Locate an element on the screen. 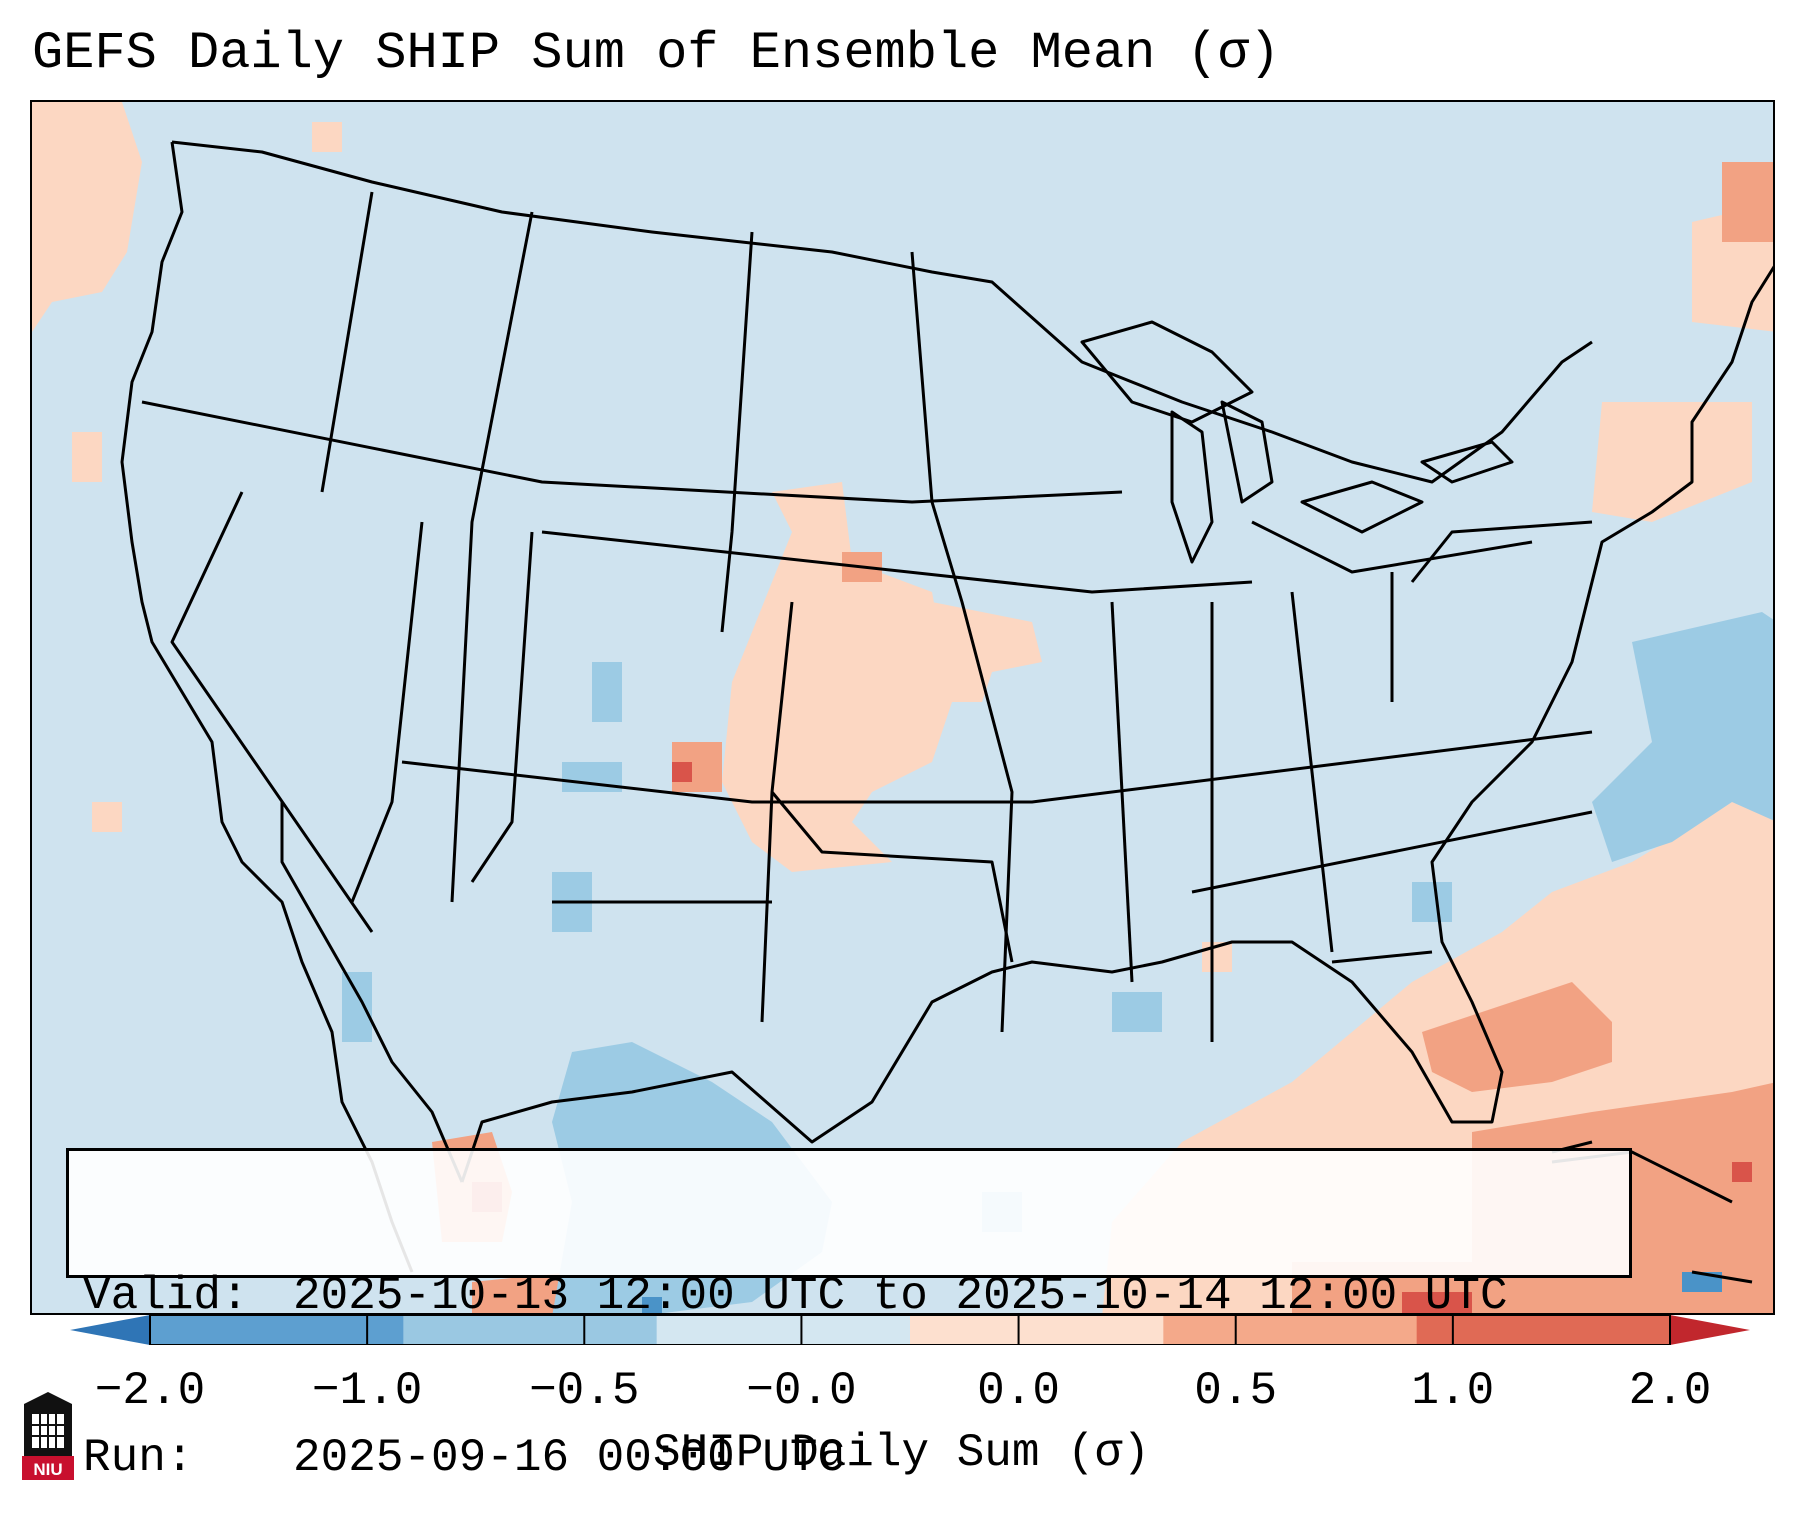 Image resolution: width=1803 pixels, height=1539 pixels. run-value: 2025-09-16 00:00 UTC is located at coordinates (569, 1458).